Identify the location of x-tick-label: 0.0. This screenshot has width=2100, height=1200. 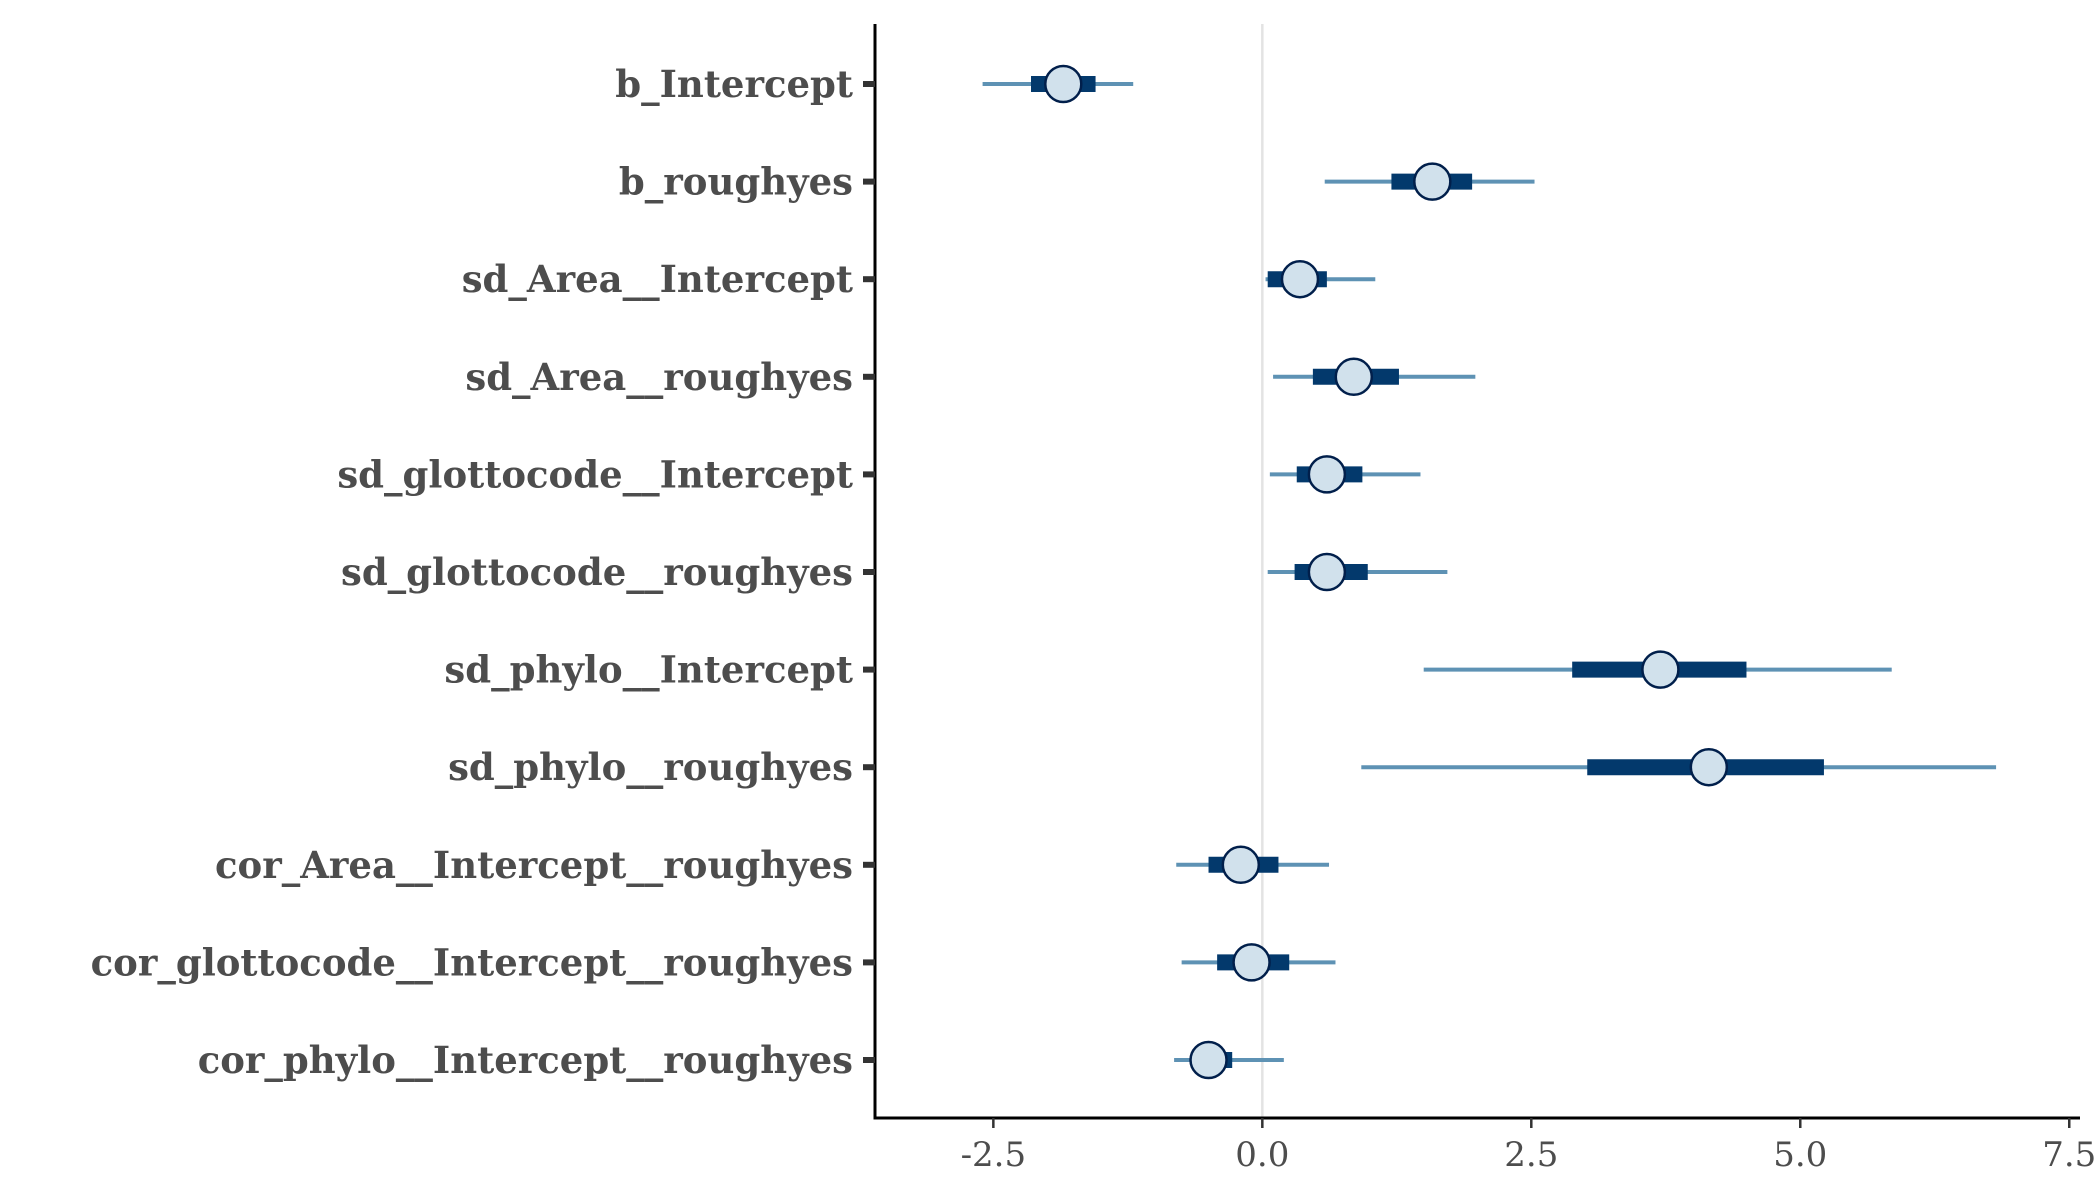
(1262, 1155).